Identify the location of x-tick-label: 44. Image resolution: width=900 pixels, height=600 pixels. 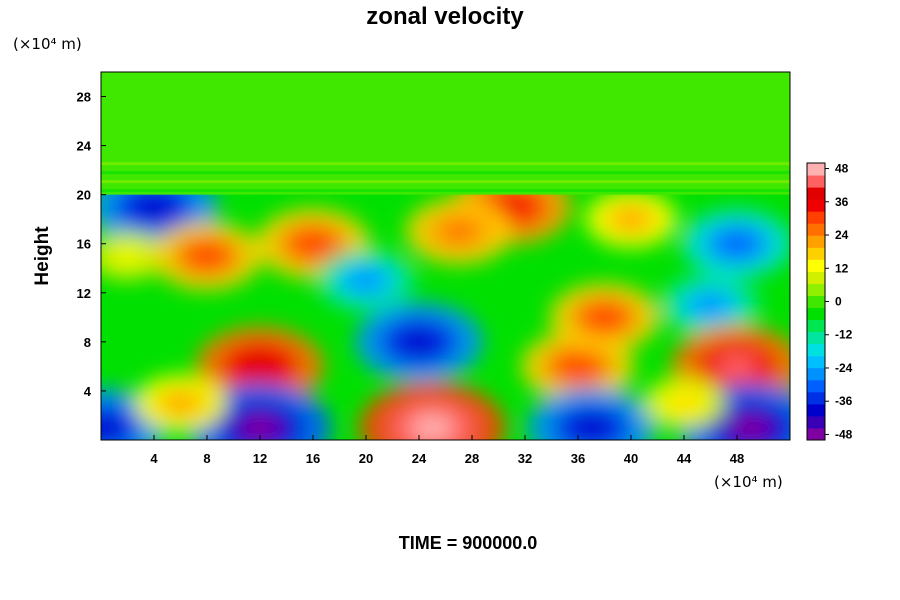
(684, 458).